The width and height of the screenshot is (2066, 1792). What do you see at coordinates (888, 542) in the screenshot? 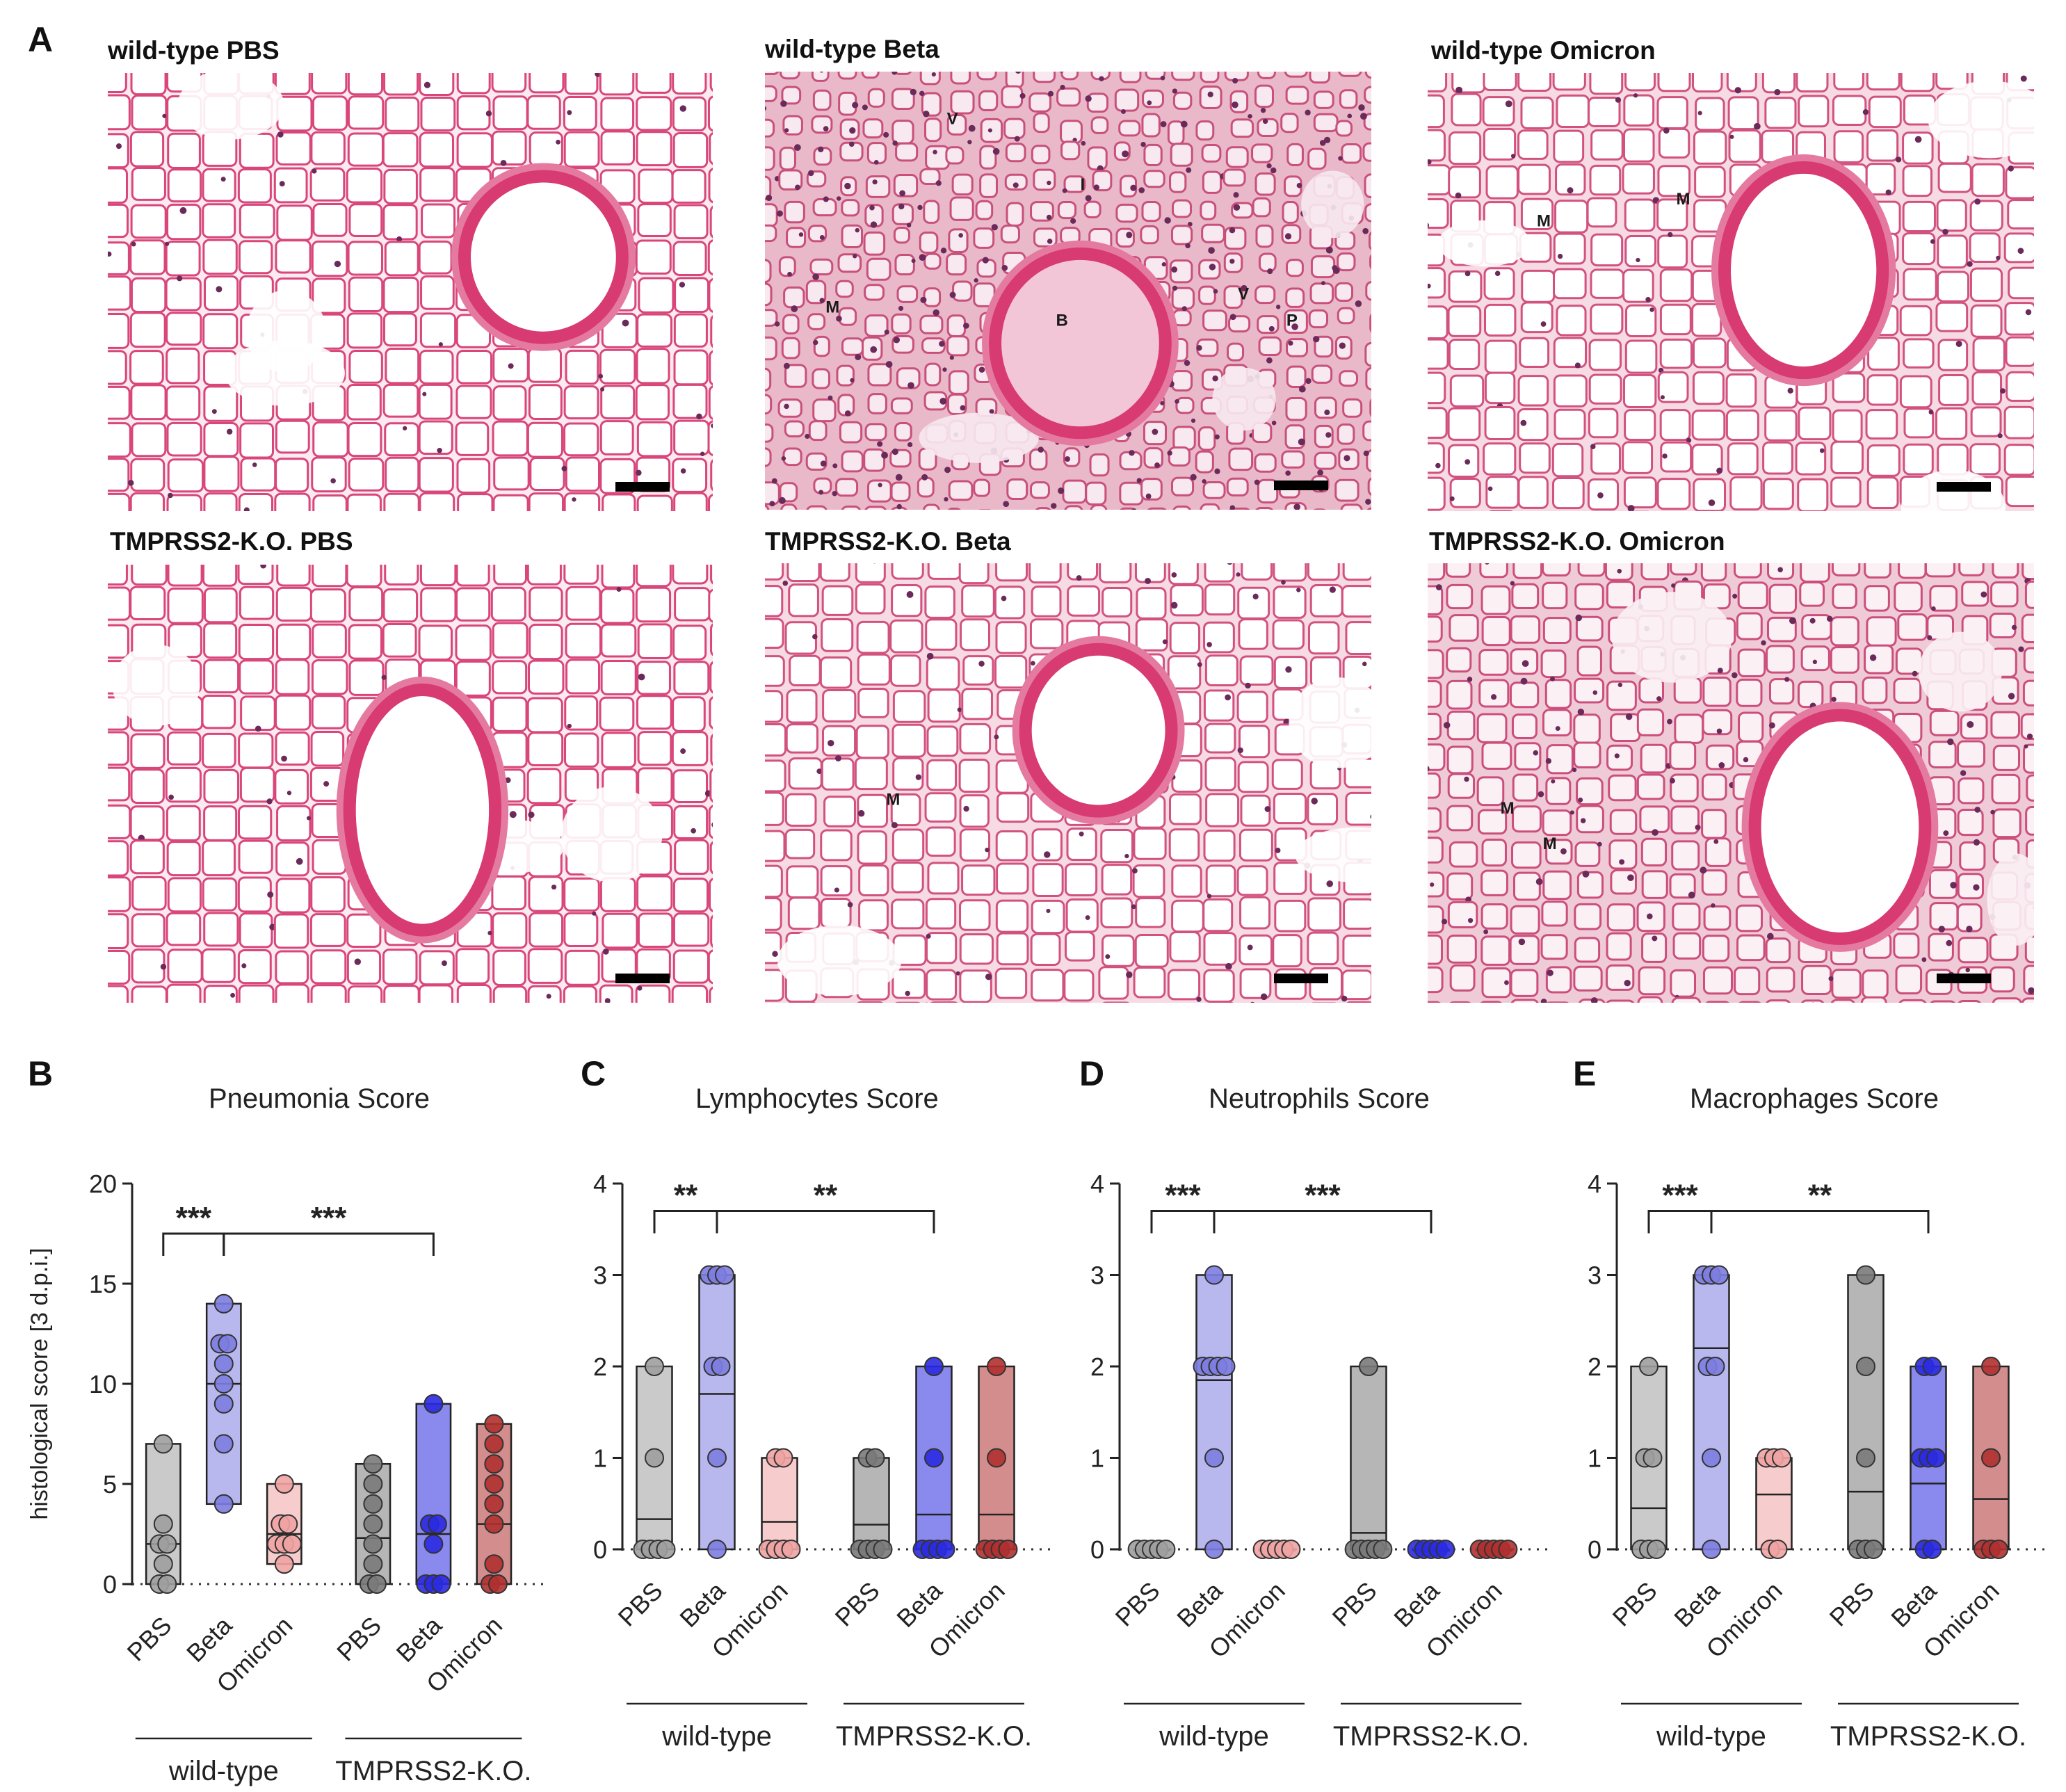
I see `micrograph-title: TMPRSS2-K.O. Beta` at bounding box center [888, 542].